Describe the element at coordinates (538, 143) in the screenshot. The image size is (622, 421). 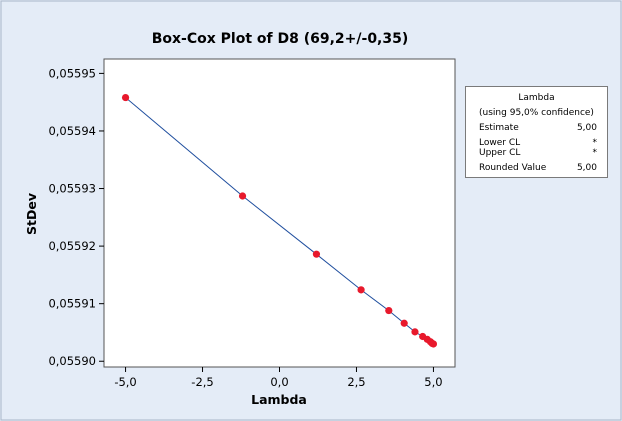
I see `lambda-row-lower-cl: Lower CL *` at that location.